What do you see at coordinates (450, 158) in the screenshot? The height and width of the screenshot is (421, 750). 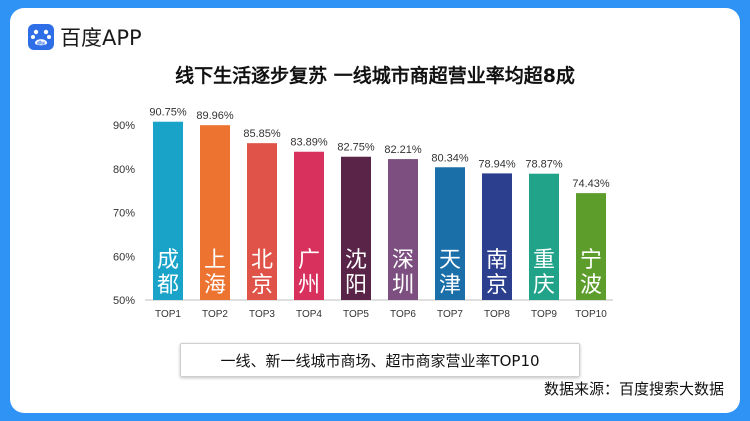 I see `data-label: 80.34%` at bounding box center [450, 158].